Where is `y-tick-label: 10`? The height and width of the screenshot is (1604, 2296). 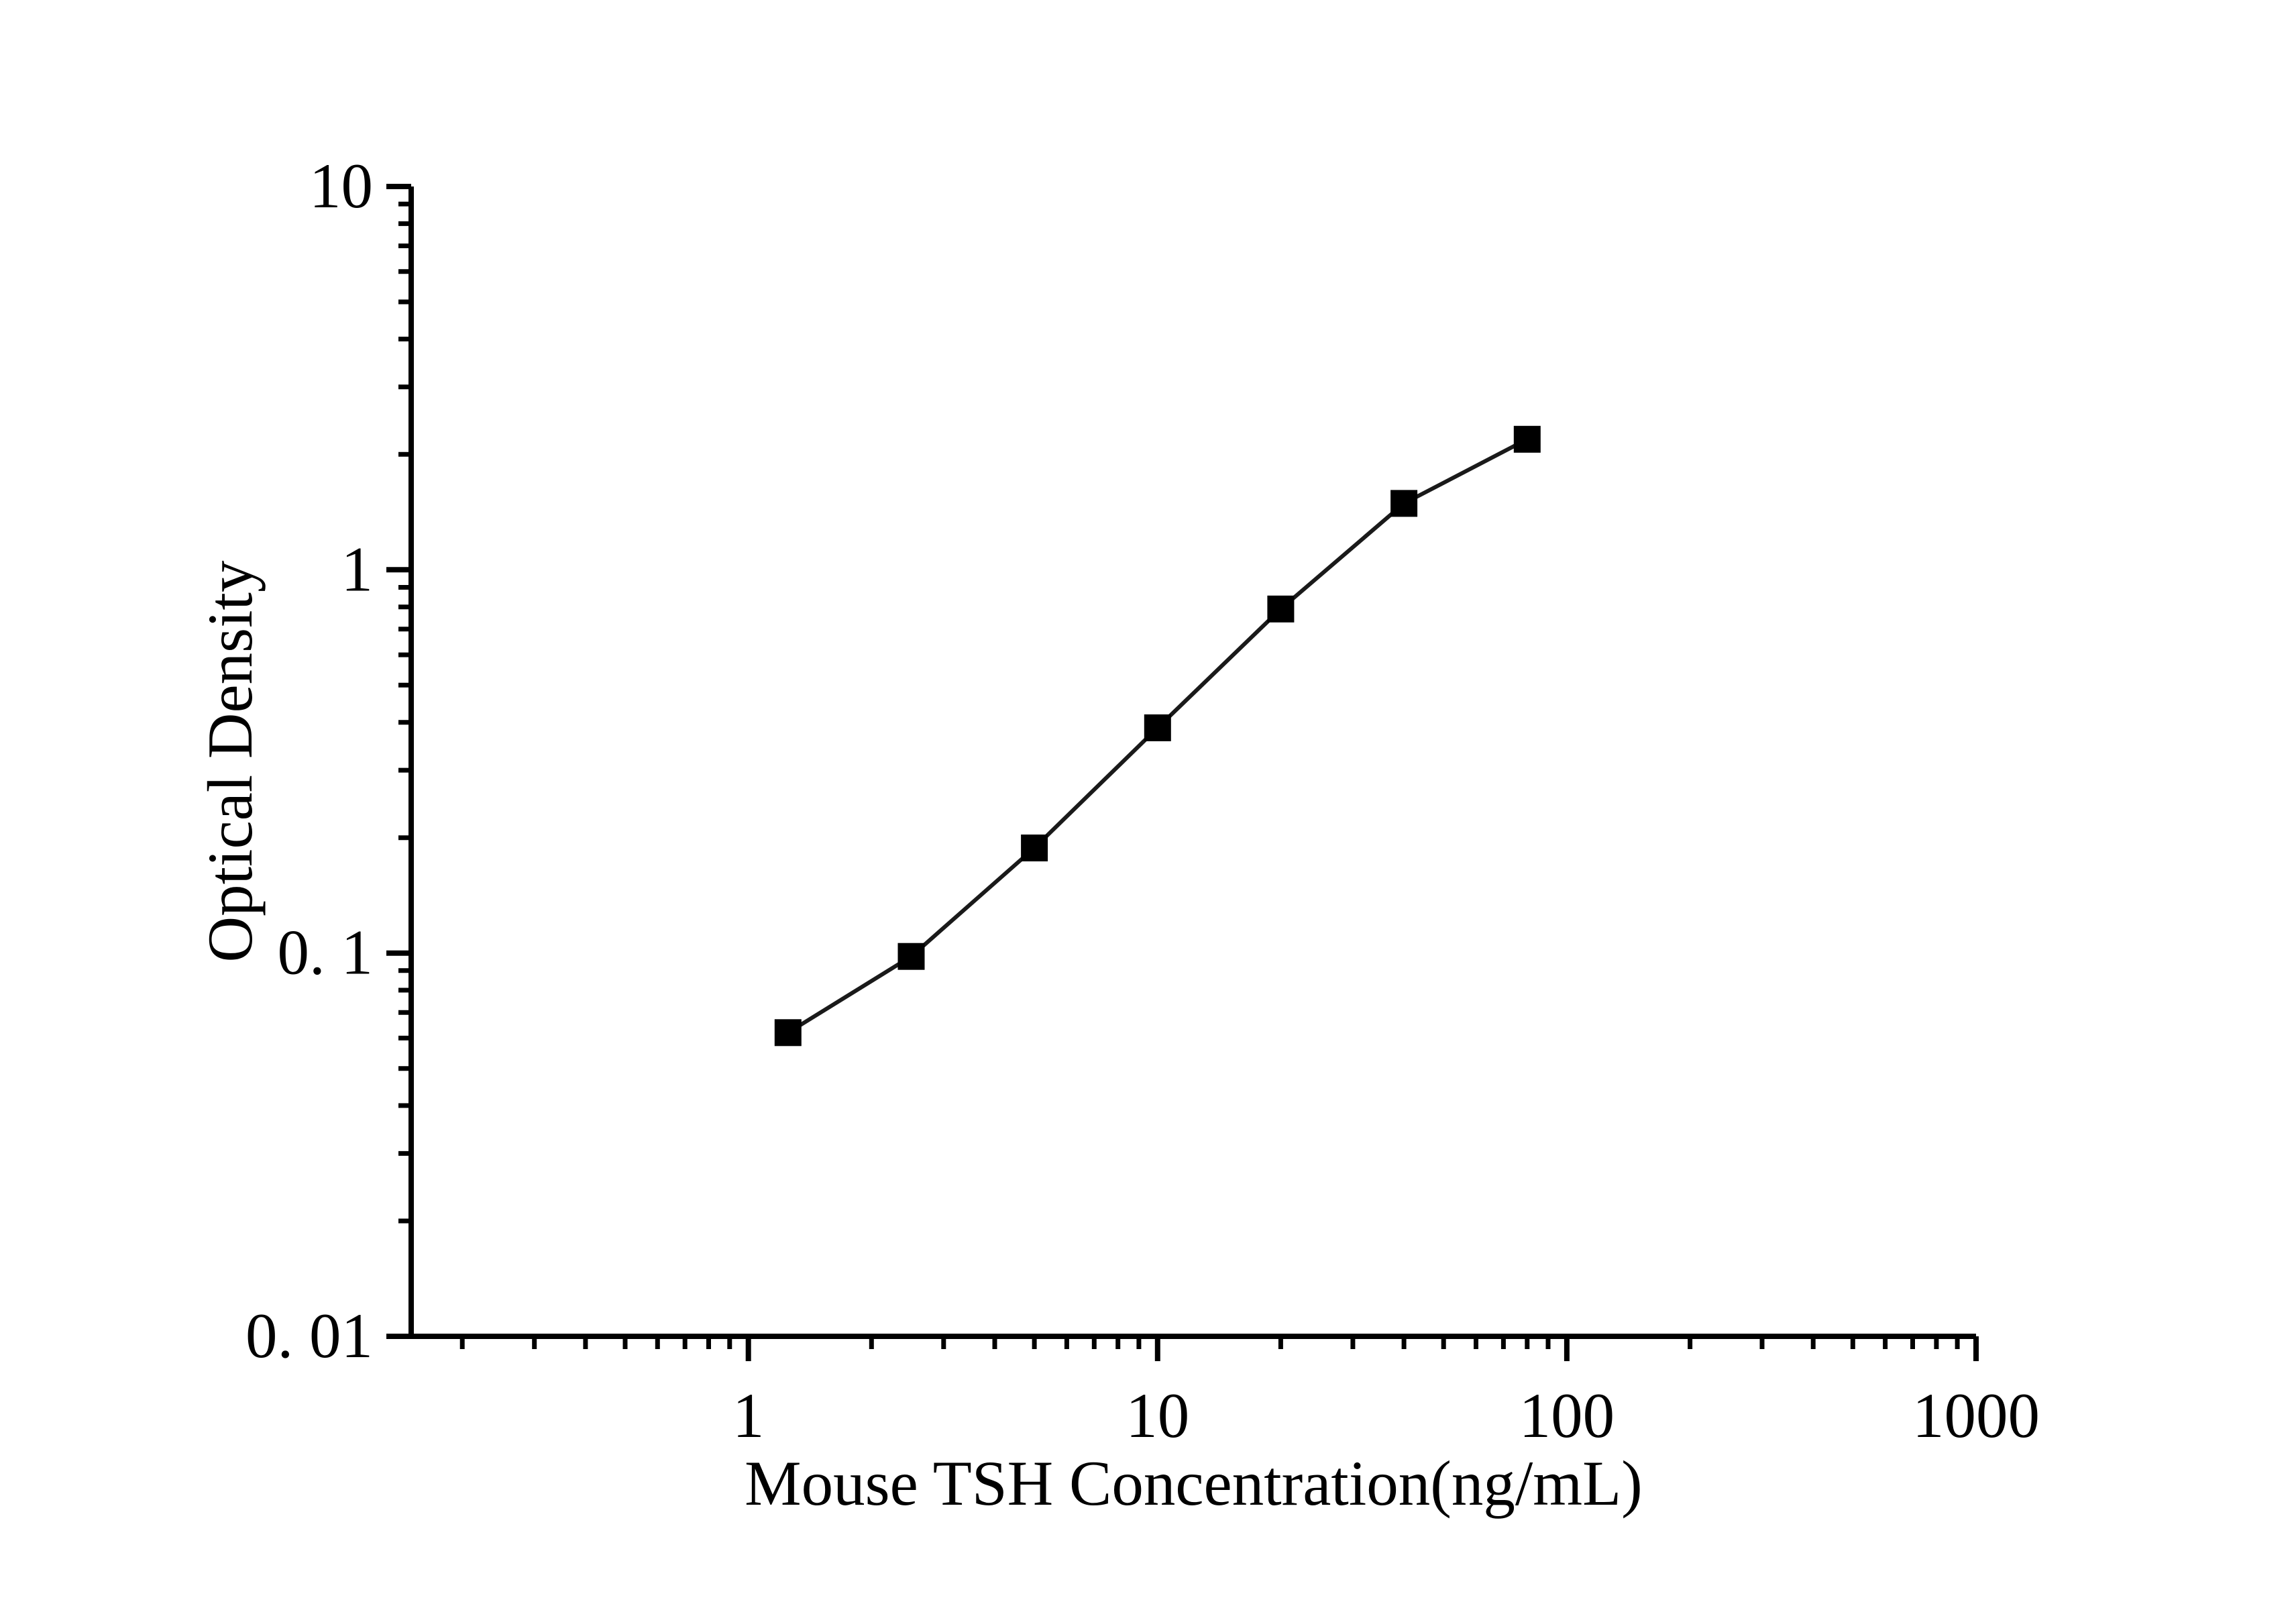
y-tick-label: 10 is located at coordinates (341, 186).